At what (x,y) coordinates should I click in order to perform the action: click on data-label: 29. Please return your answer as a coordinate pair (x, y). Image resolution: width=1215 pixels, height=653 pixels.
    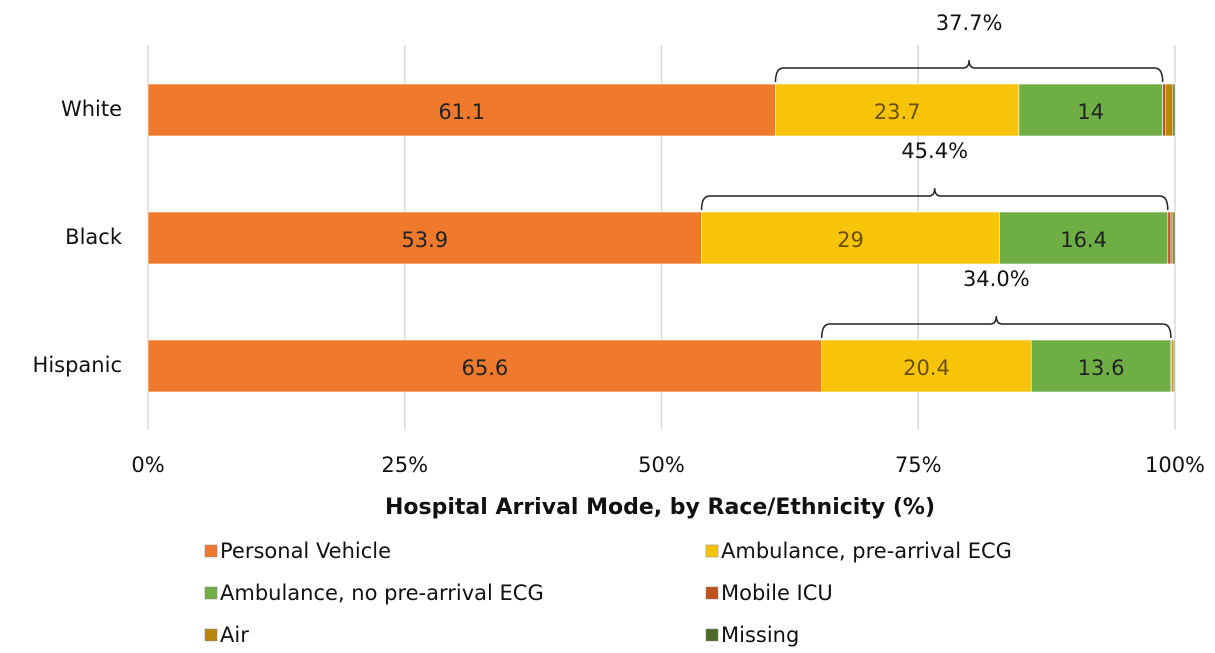
    Looking at the image, I should click on (850, 240).